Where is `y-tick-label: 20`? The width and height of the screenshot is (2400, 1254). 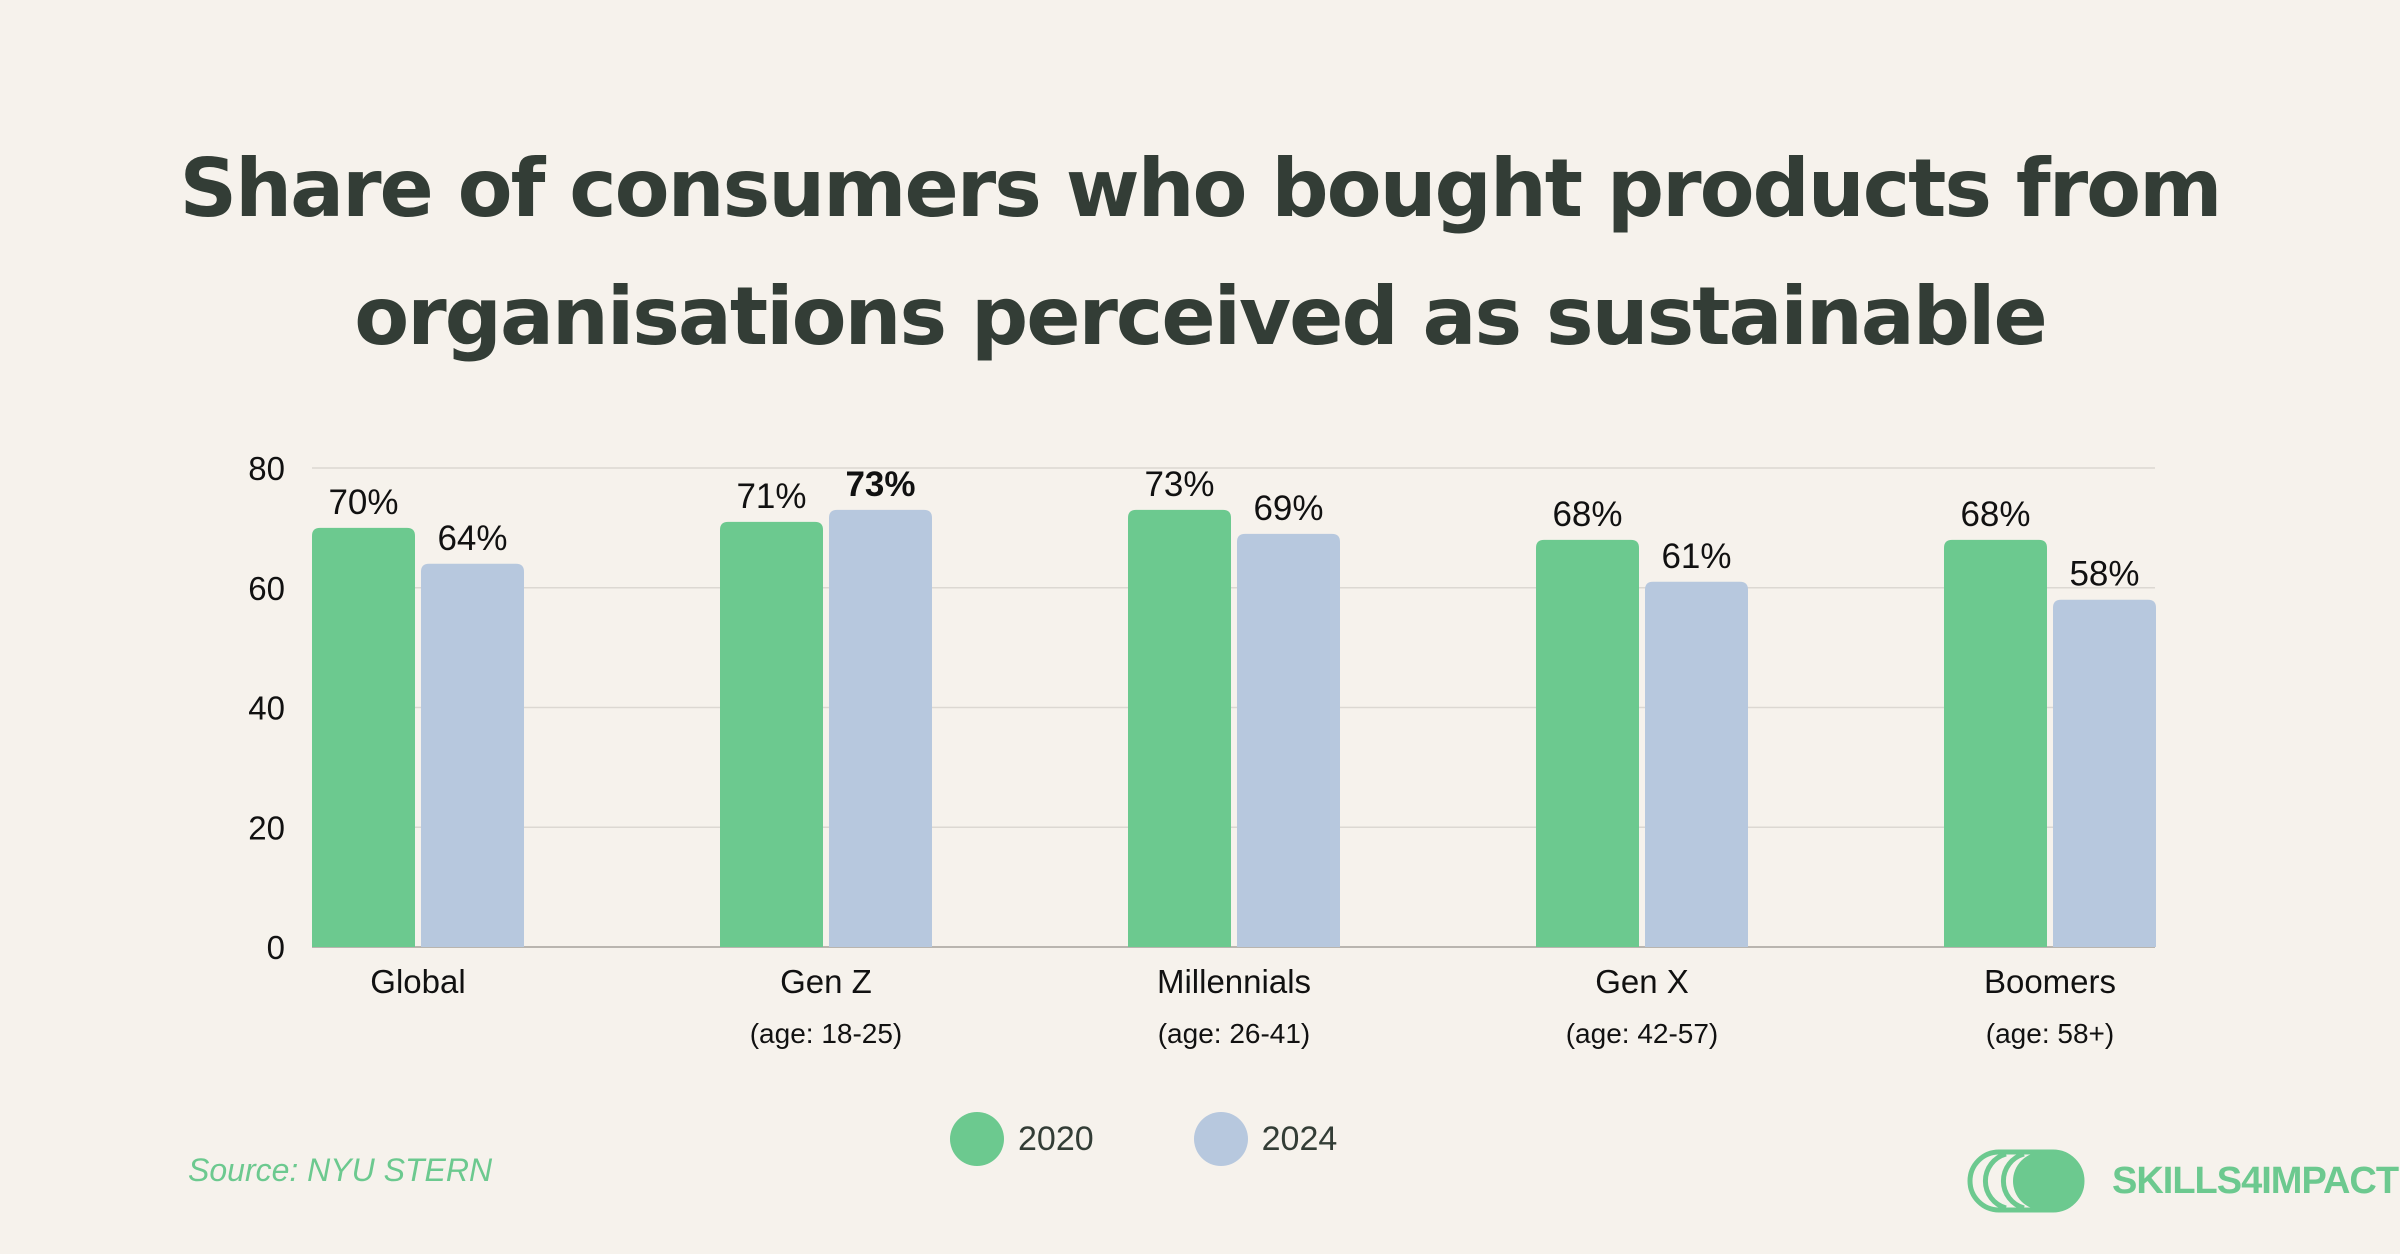
y-tick-label: 20 is located at coordinates (266, 827).